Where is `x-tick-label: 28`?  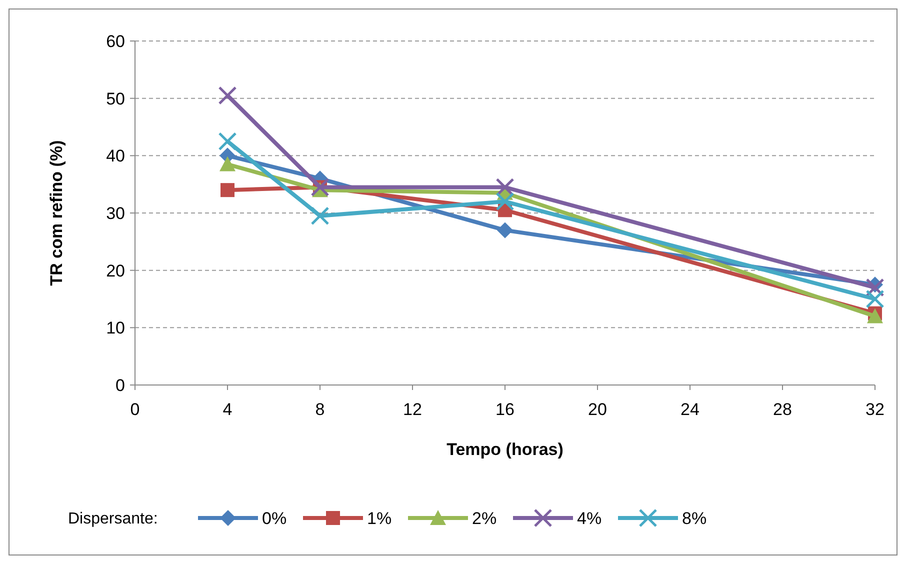 x-tick-label: 28 is located at coordinates (782, 409).